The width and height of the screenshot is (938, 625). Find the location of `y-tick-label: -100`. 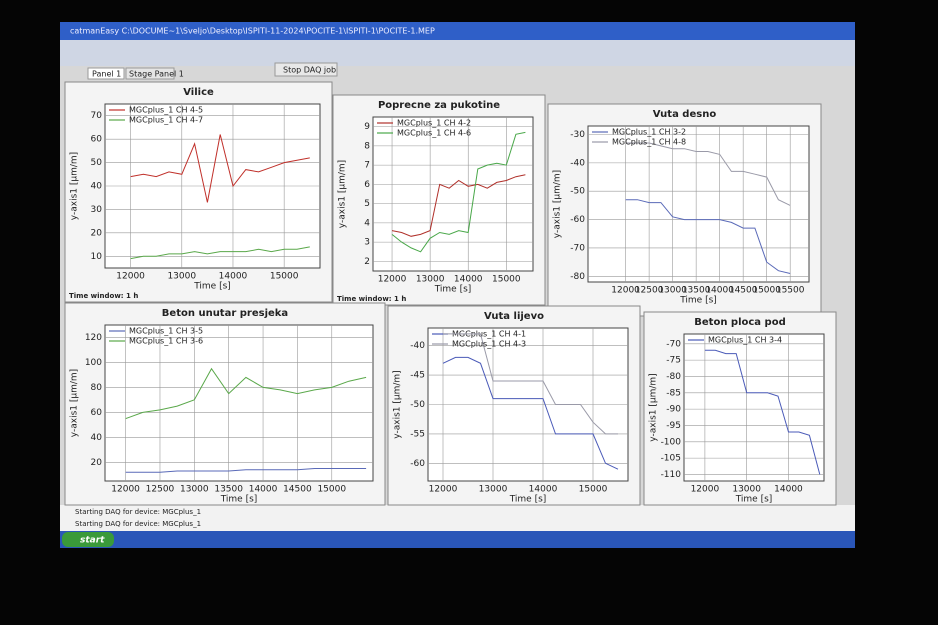

y-tick-label: -100 is located at coordinates (671, 442).